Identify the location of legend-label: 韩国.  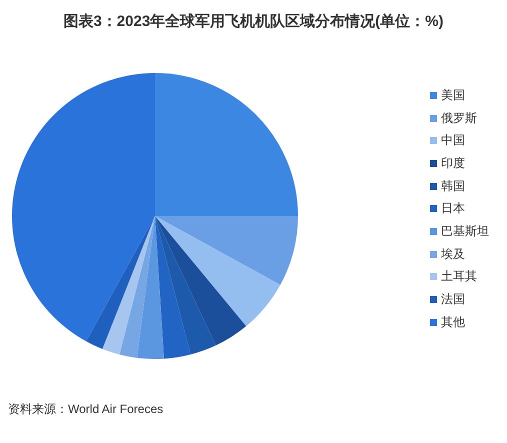
(453, 186).